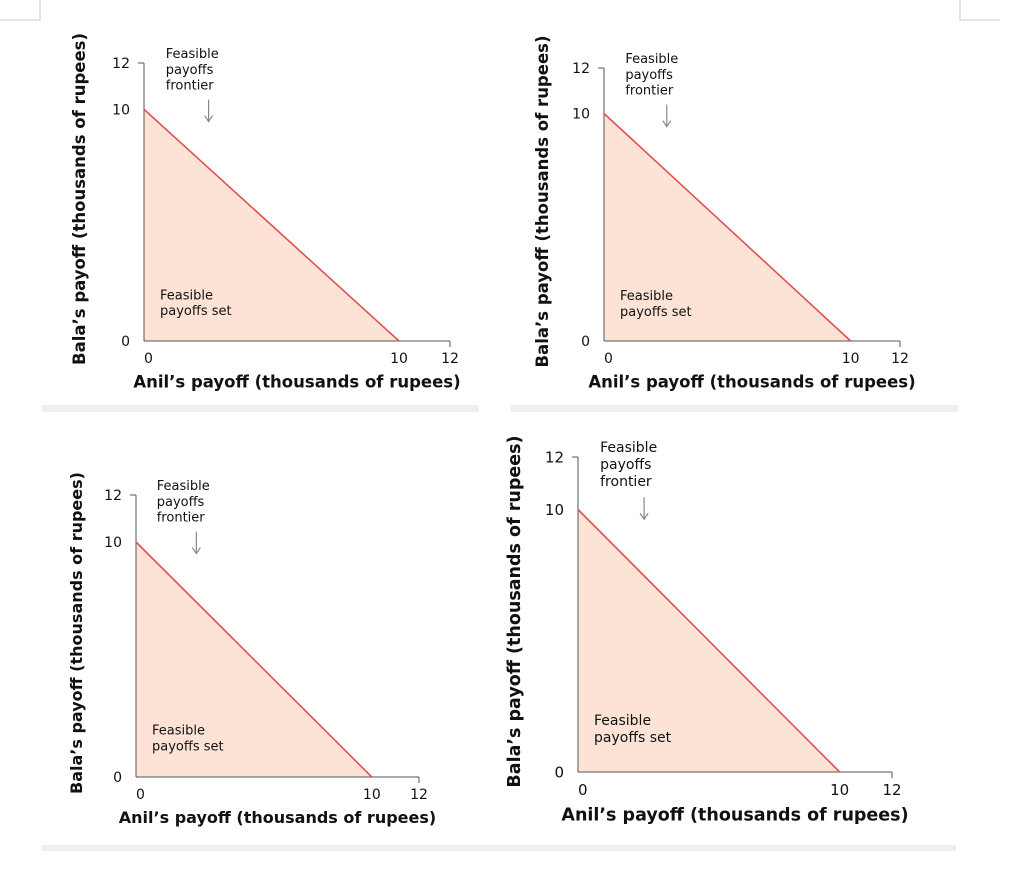  I want to click on page-corner-left, so click(20, 10).